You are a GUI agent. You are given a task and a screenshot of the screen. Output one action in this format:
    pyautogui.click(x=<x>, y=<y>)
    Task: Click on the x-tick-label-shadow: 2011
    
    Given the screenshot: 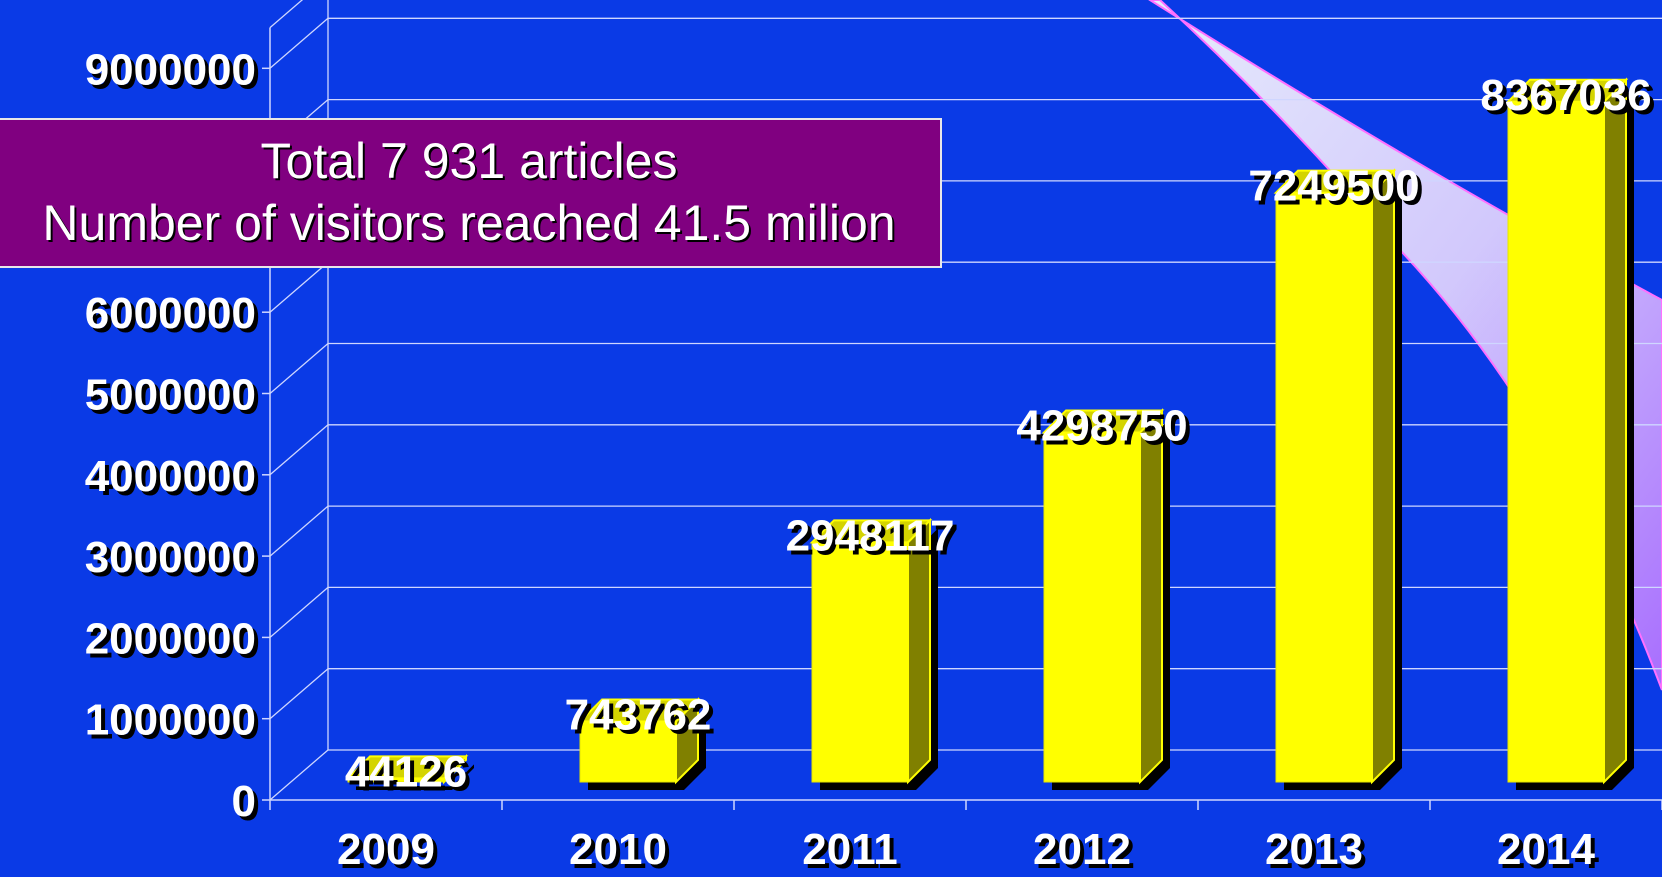 What is the action you would take?
    pyautogui.click(x=853, y=853)
    